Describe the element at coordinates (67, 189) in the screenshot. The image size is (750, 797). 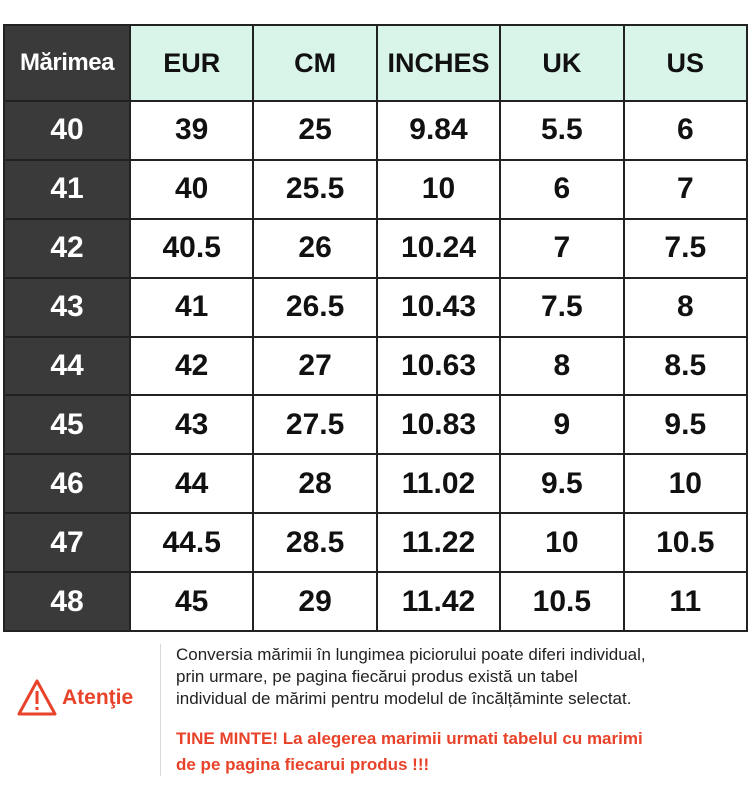
I see `row-size-cell: 41` at that location.